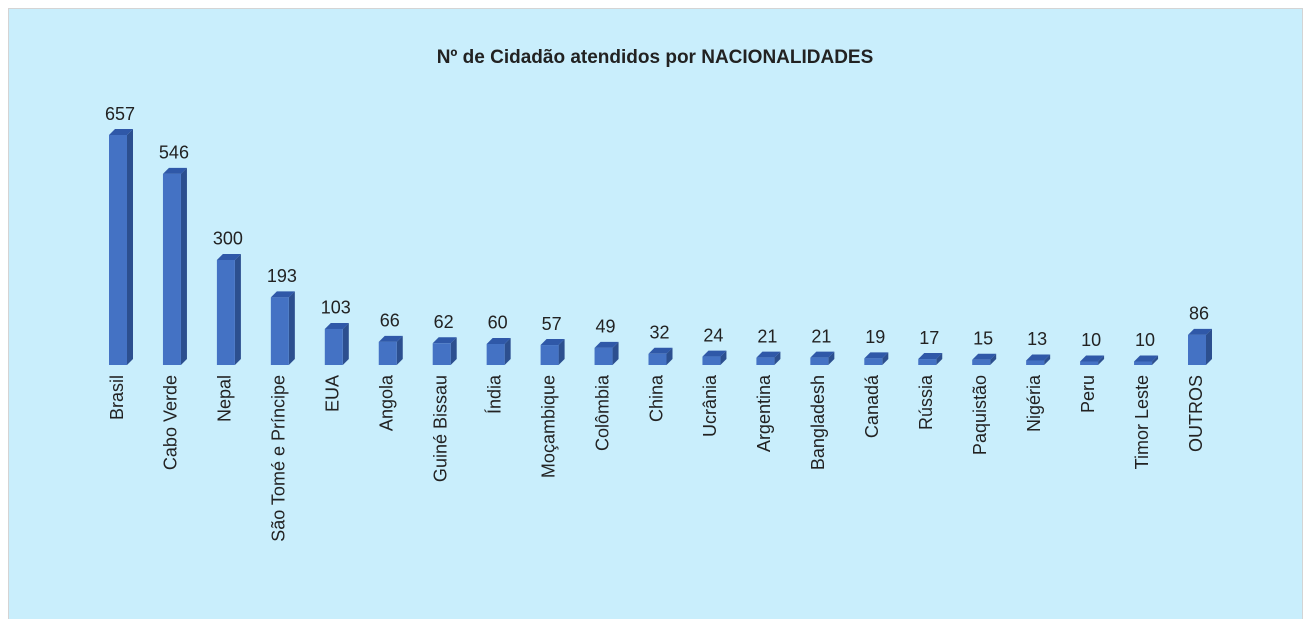  What do you see at coordinates (983, 338) in the screenshot?
I see `value-label: 15` at bounding box center [983, 338].